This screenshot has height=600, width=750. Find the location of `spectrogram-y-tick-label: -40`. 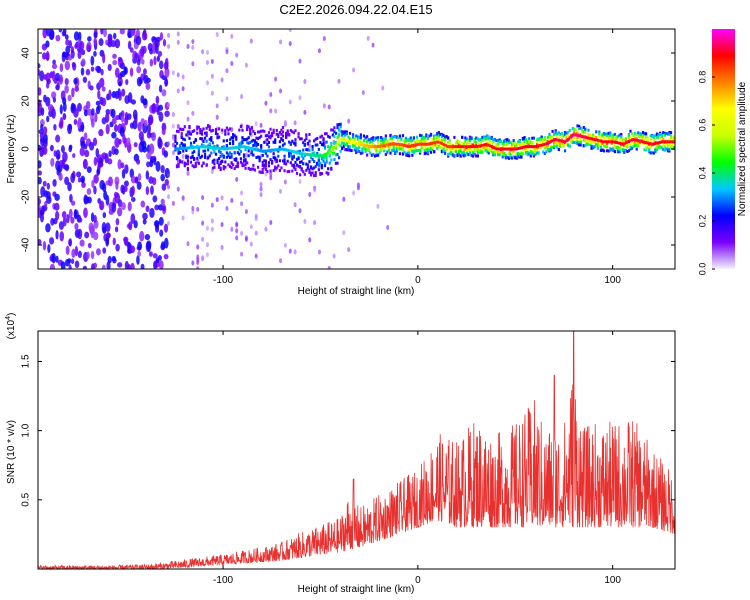

spectrogram-y-tick-label: -40 is located at coordinates (26, 244).